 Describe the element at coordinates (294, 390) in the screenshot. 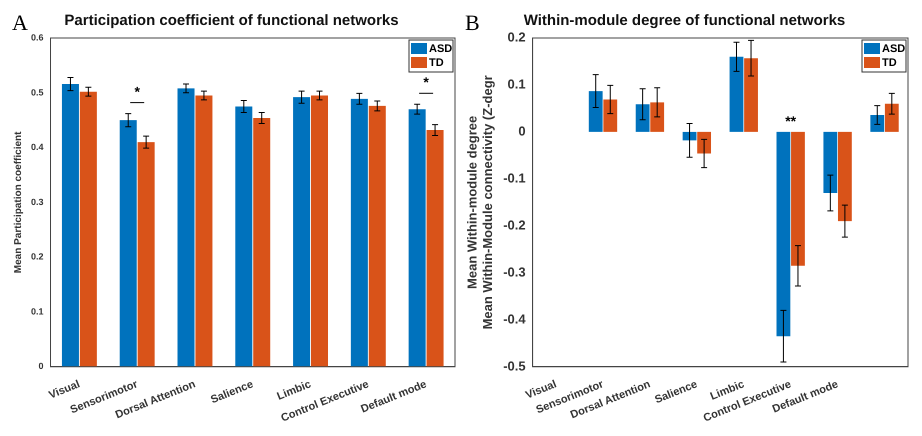

I see `x-tick-label: Limbic` at that location.